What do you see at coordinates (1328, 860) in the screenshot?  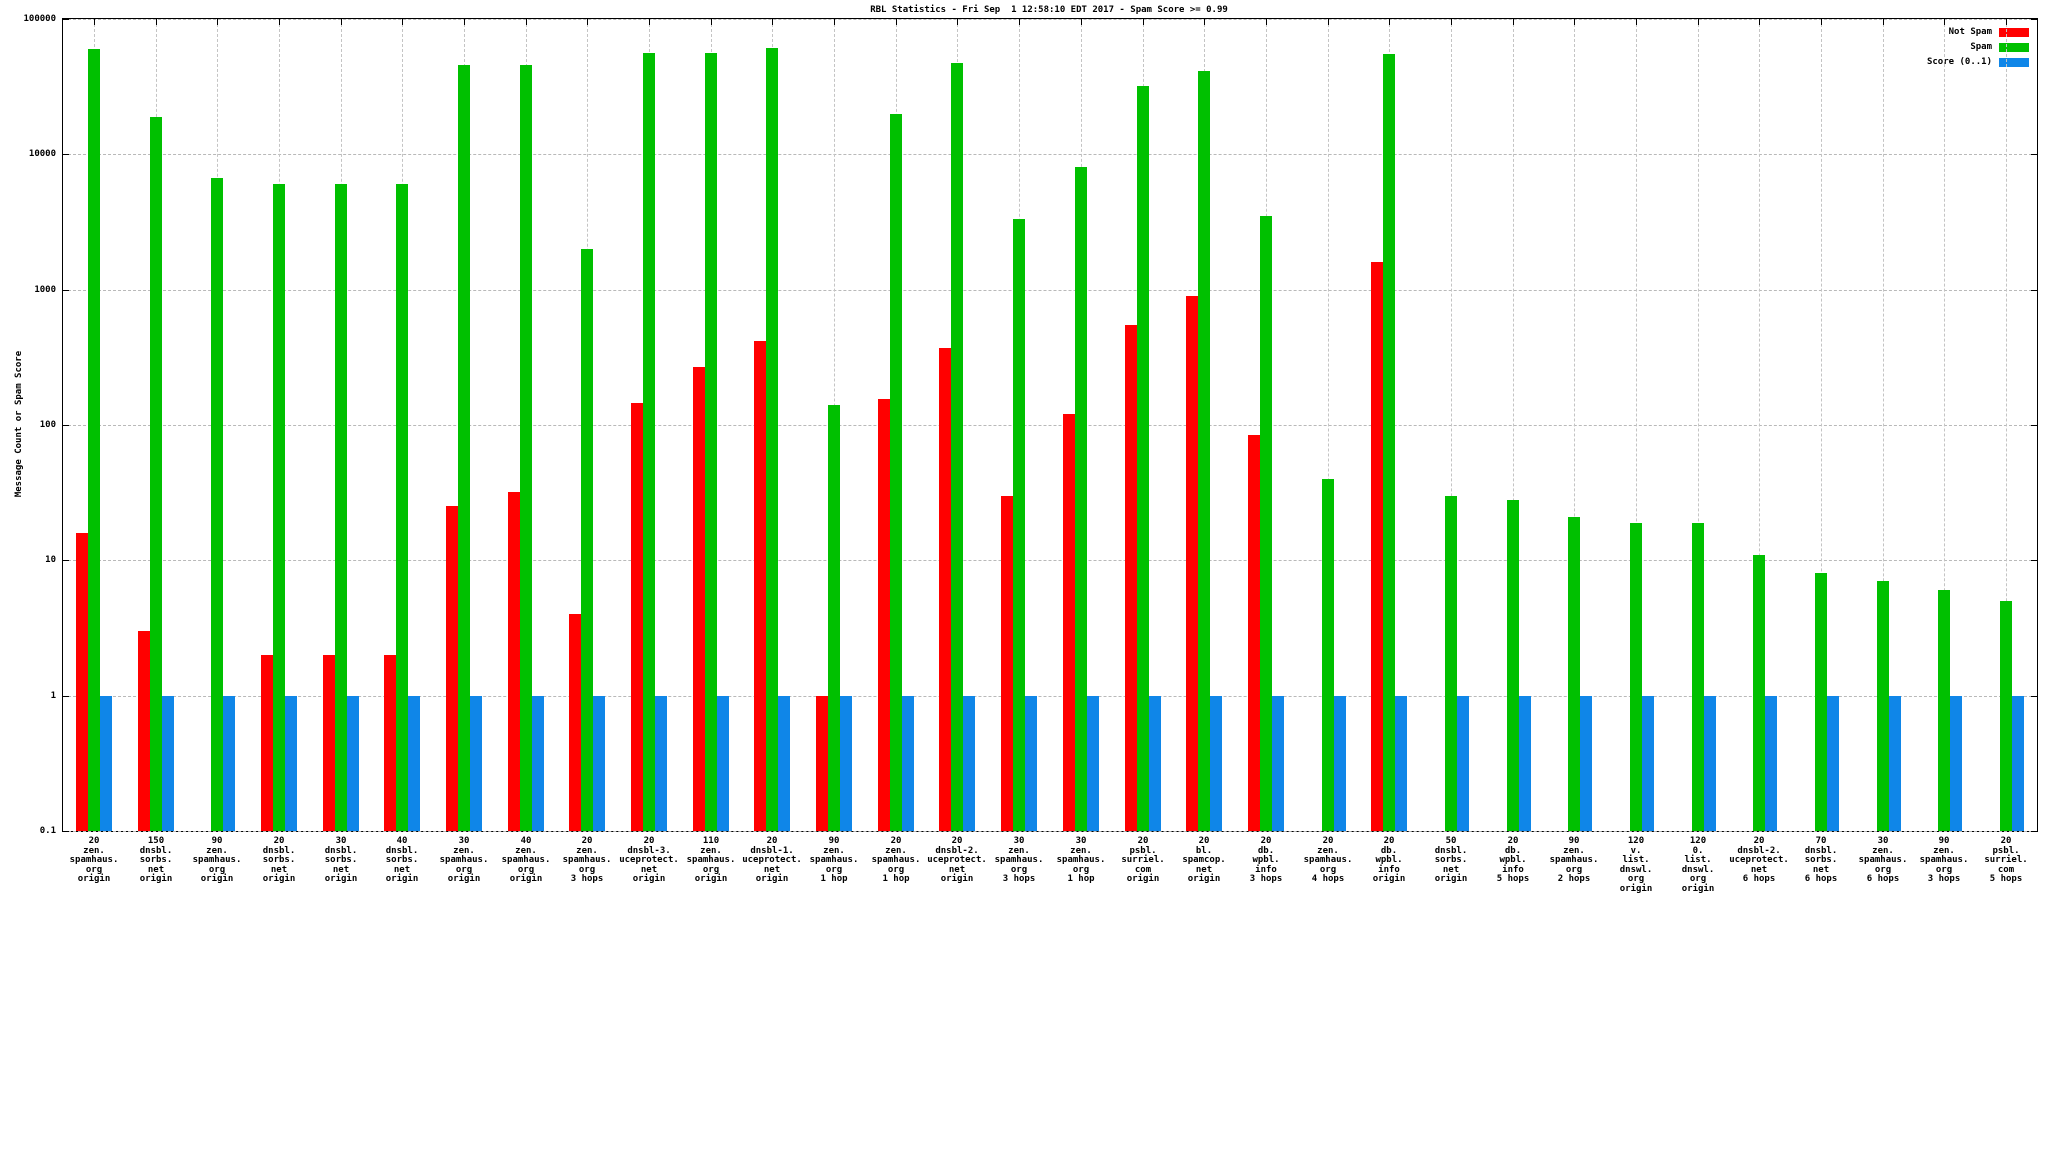 I see `x-tick-label: 20 zen. spamhaus. org 4 hops` at bounding box center [1328, 860].